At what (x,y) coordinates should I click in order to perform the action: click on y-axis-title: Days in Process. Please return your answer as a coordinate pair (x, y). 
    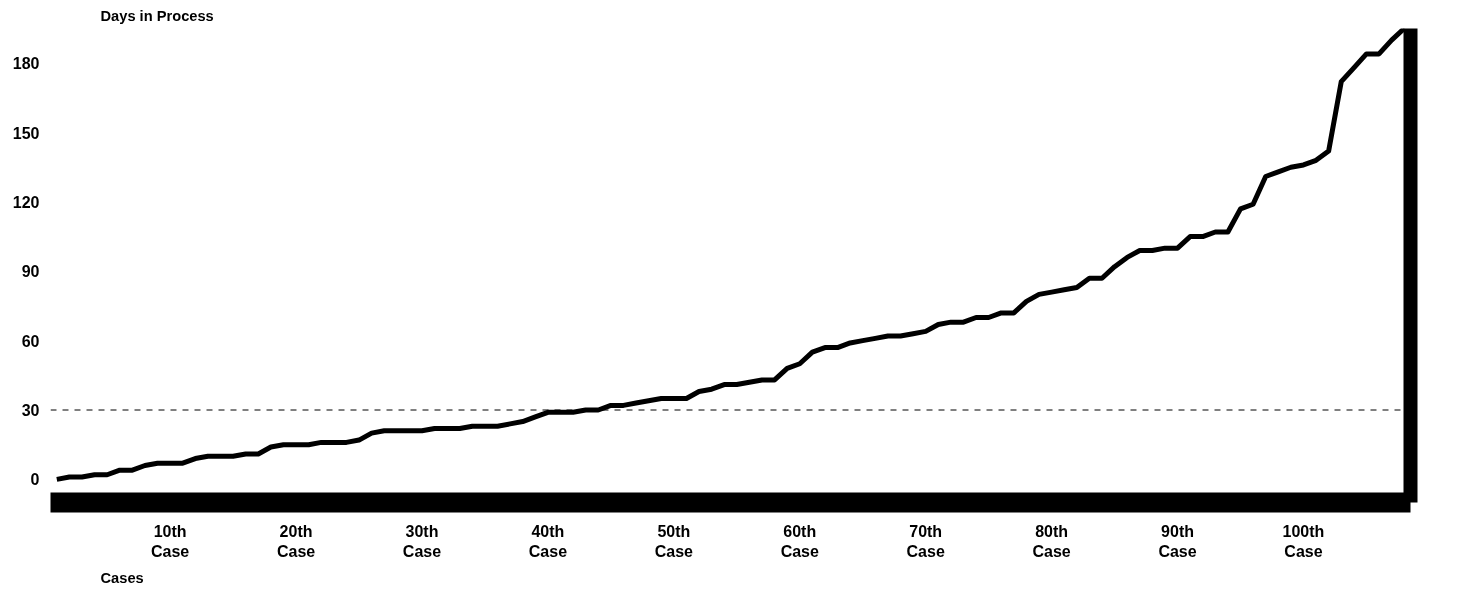
    Looking at the image, I should click on (157, 15).